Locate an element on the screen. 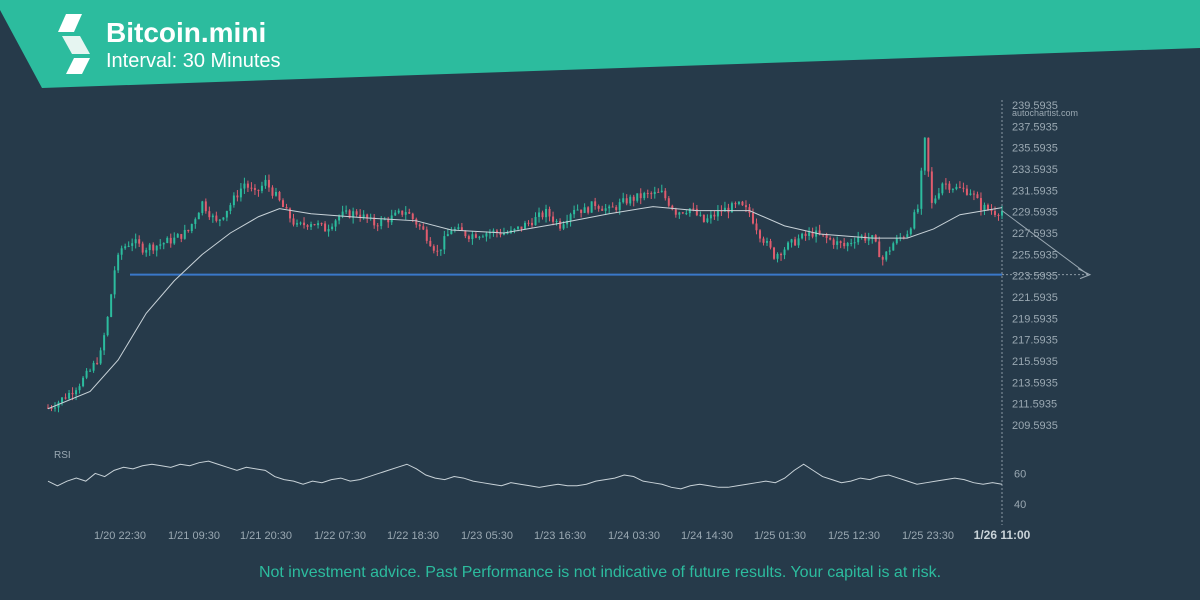  y-tick-label: 213.5935 is located at coordinates (1035, 383).